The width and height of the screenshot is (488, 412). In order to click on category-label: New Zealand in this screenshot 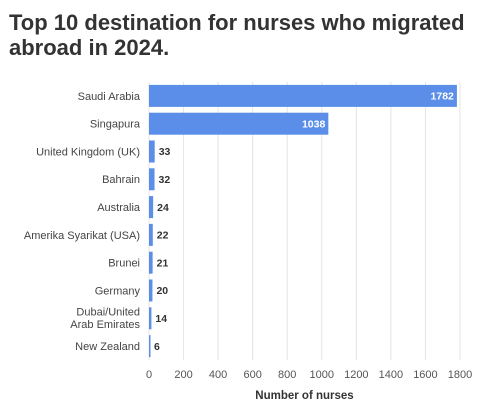, I will do `click(107, 347)`.